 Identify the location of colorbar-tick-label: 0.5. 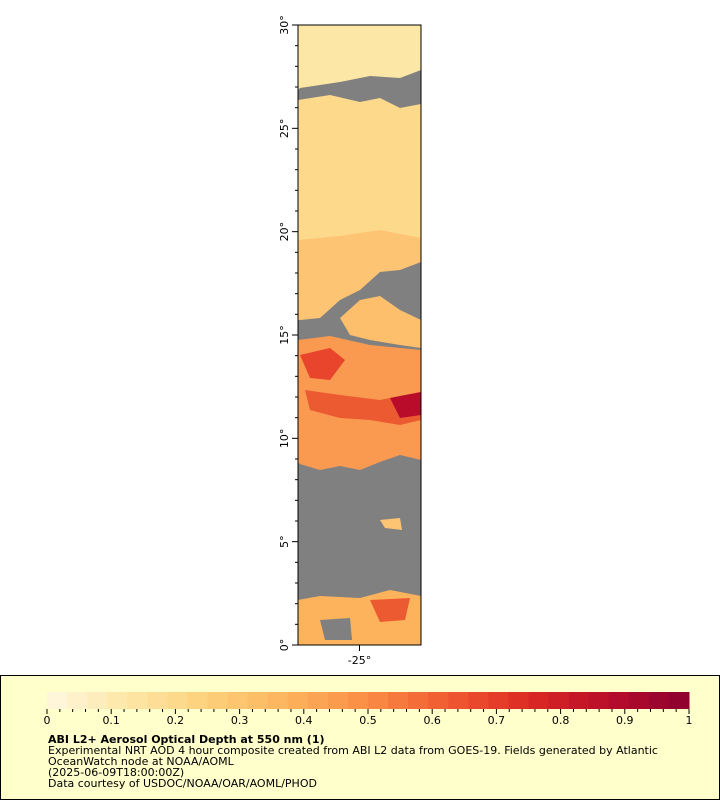
(368, 720).